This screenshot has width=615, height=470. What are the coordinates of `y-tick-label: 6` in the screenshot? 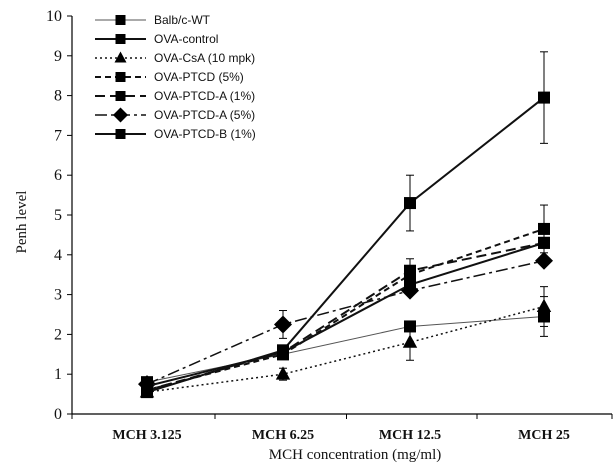 It's located at (58, 175).